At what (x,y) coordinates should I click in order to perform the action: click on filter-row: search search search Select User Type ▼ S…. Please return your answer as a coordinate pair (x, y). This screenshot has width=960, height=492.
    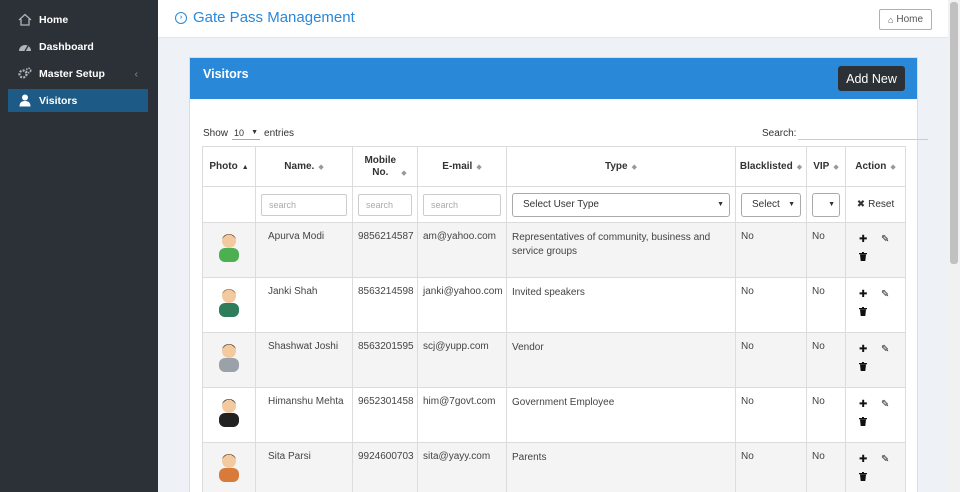
    Looking at the image, I should click on (554, 204).